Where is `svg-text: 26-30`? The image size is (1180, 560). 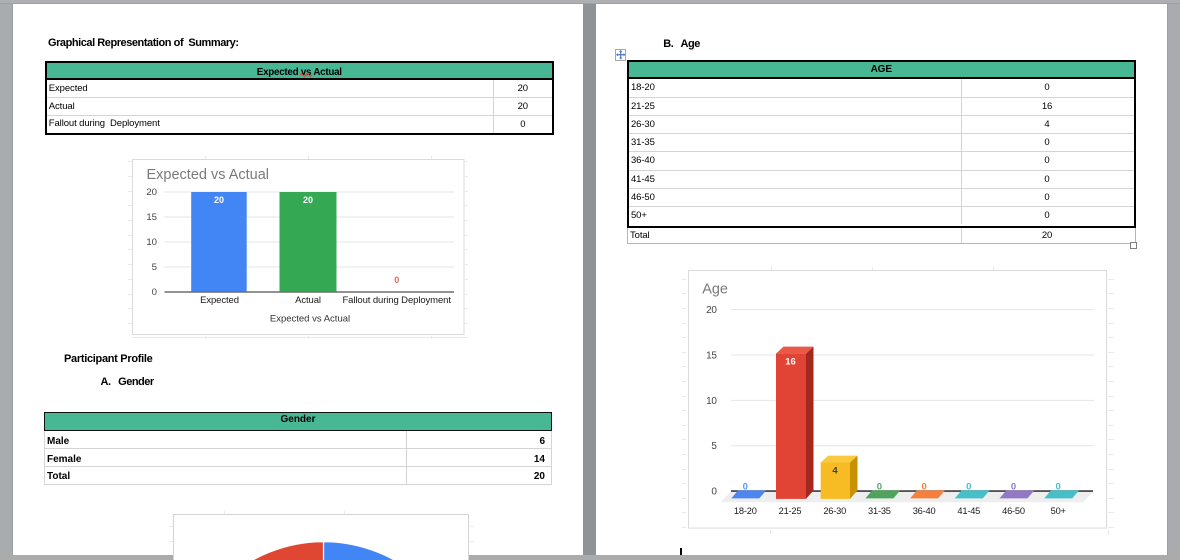 svg-text: 26-30 is located at coordinates (834, 511).